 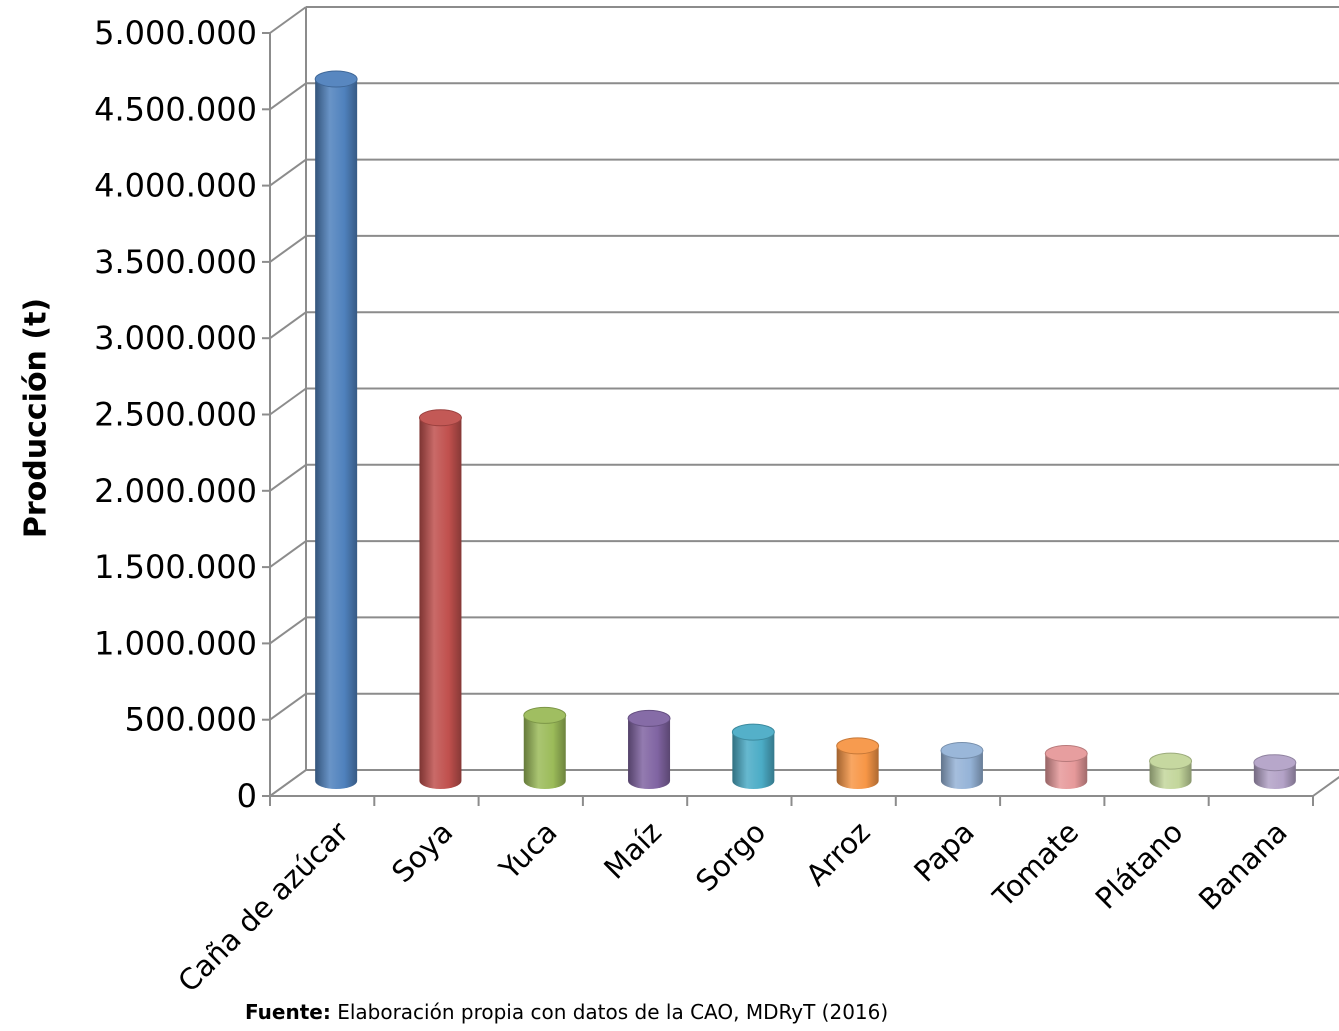 I want to click on x-tick-label: Plátano, so click(x=1139, y=865).